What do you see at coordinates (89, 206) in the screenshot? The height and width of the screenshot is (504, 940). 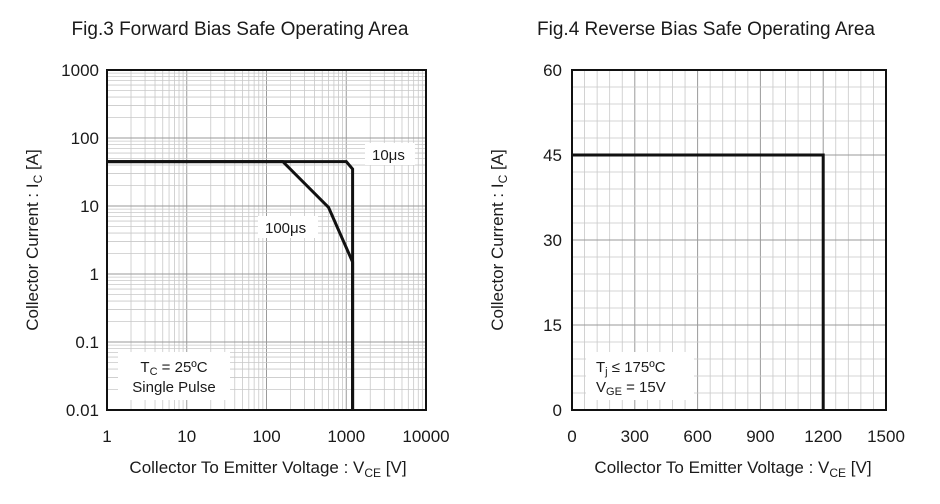 I see `fig3-y-tick-label: 10` at bounding box center [89, 206].